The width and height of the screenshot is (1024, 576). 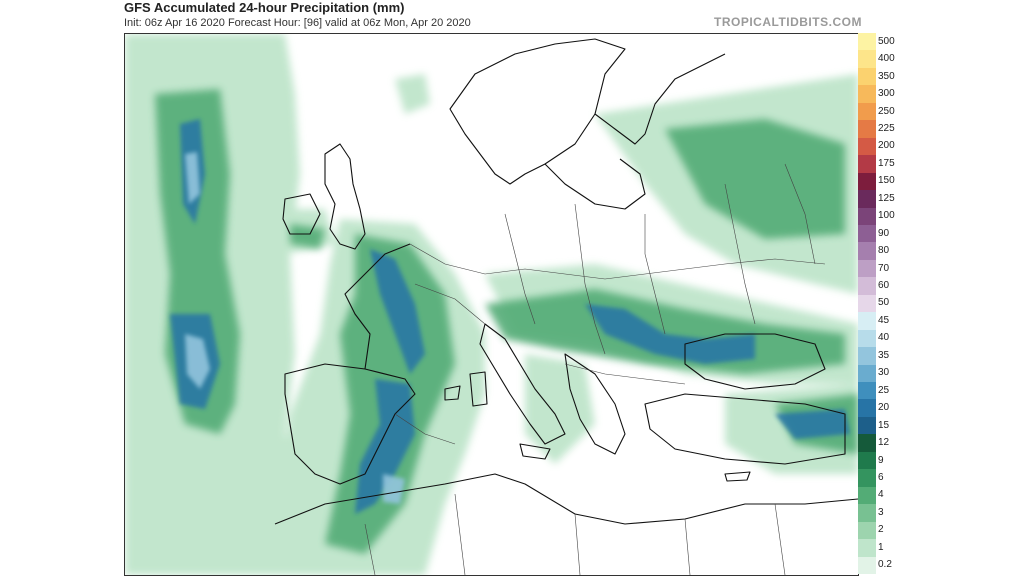 What do you see at coordinates (884, 303) in the screenshot?
I see `colorbar-label: 50` at bounding box center [884, 303].